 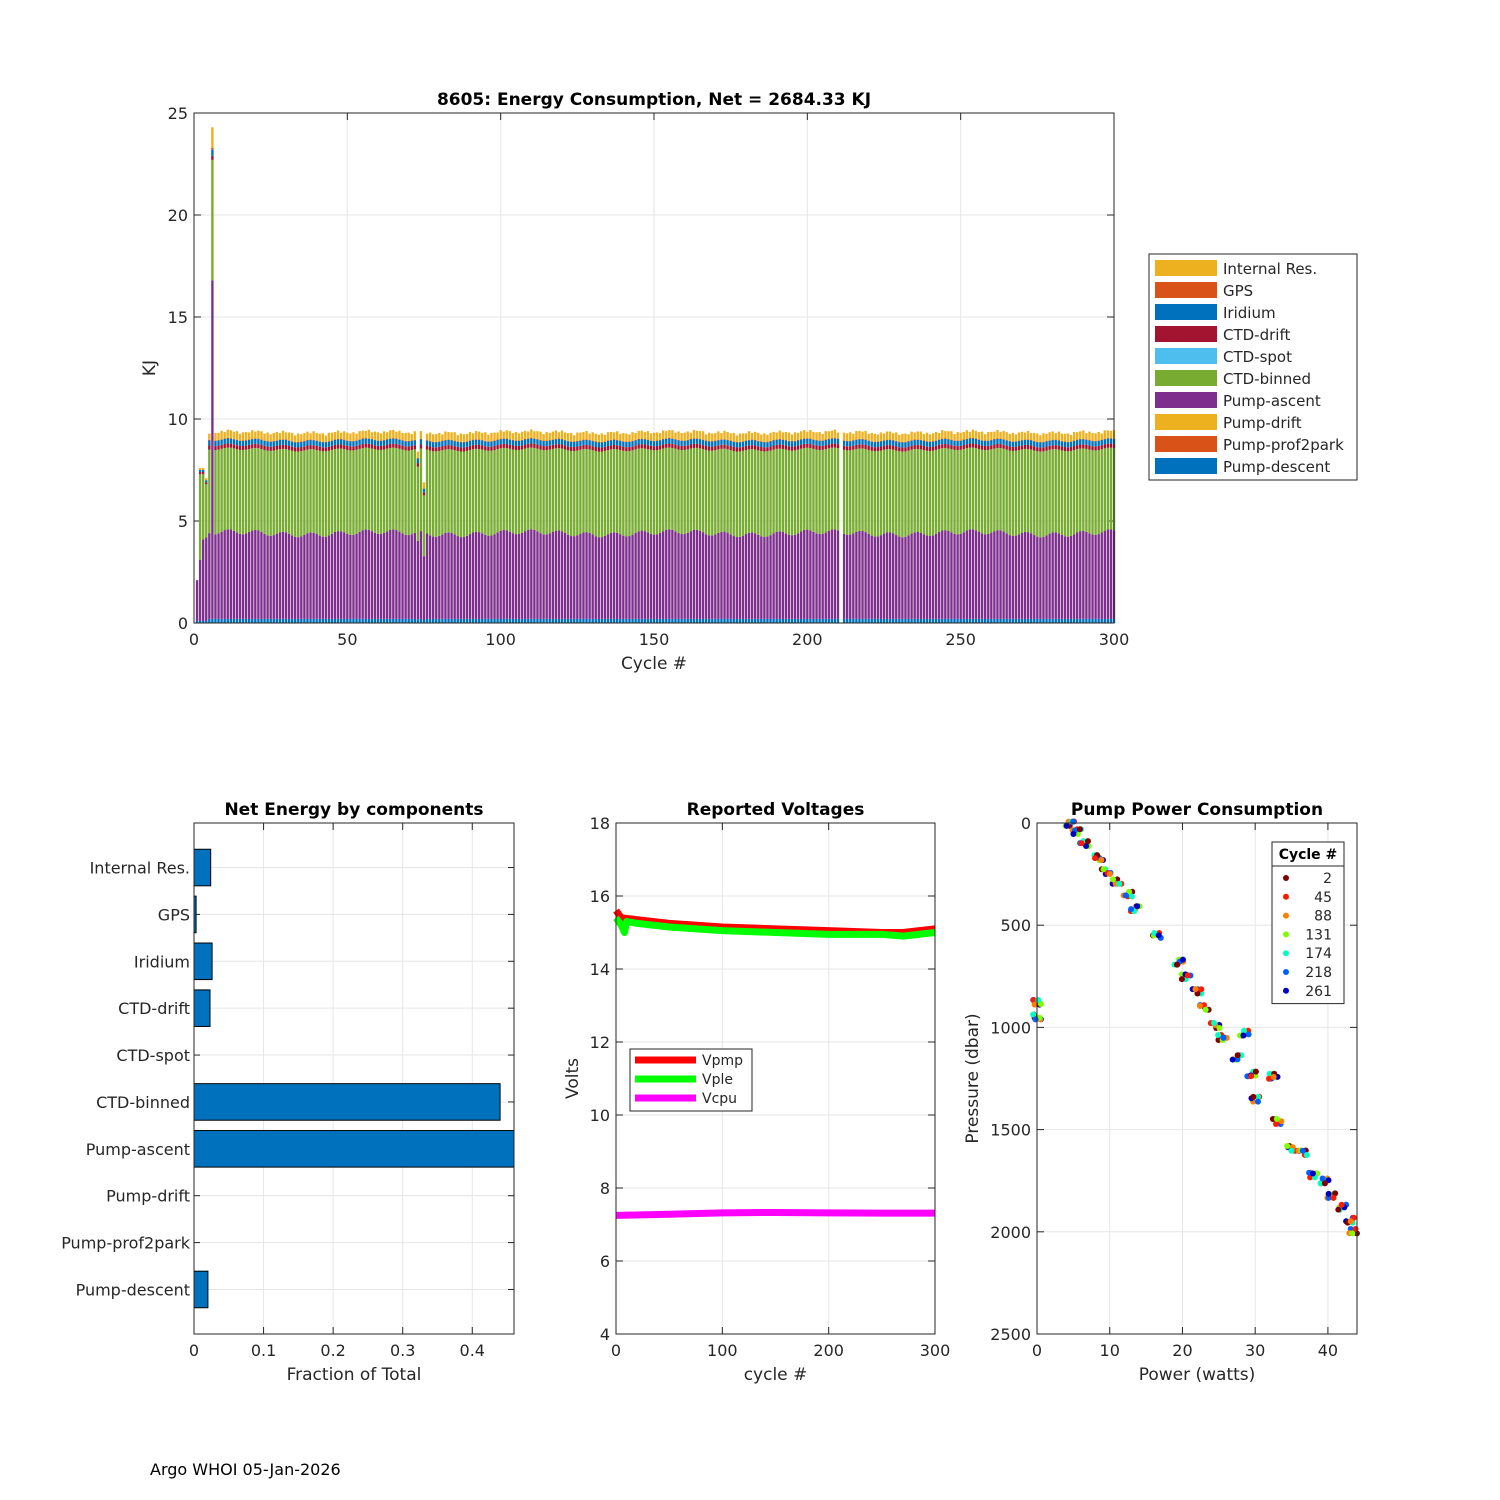 What do you see at coordinates (1238, 291) in the screenshot?
I see `energy-legend-label: GPS` at bounding box center [1238, 291].